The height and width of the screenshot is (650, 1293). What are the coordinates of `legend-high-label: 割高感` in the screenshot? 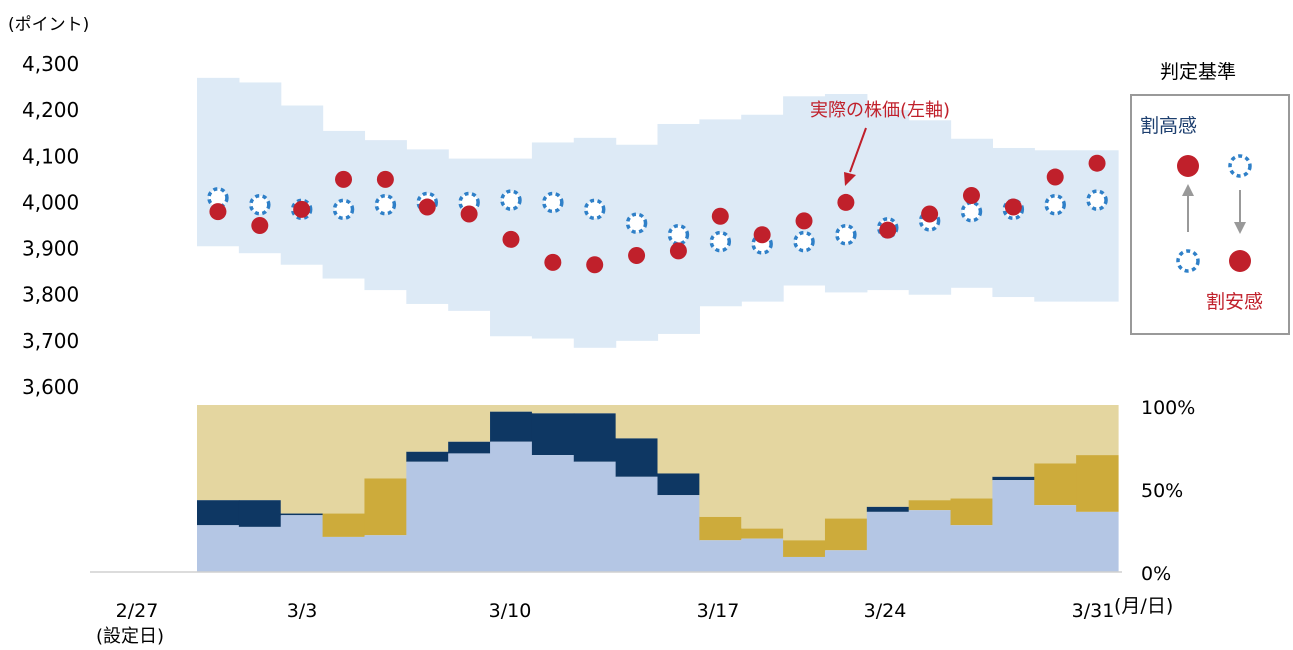 It's located at (1168, 126).